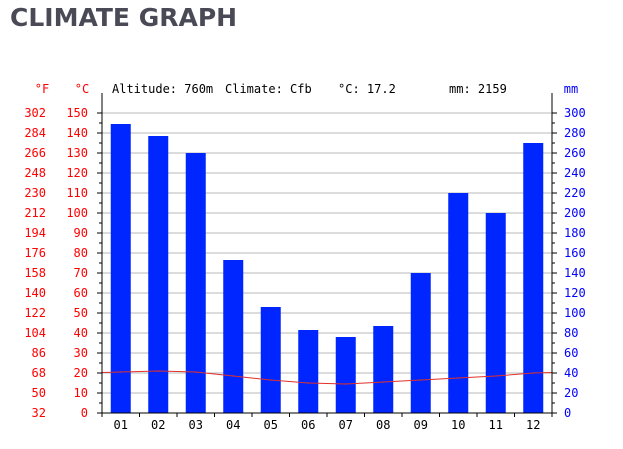  Describe the element at coordinates (39, 393) in the screenshot. I see `fahrenheit-tick-label: 50` at that location.